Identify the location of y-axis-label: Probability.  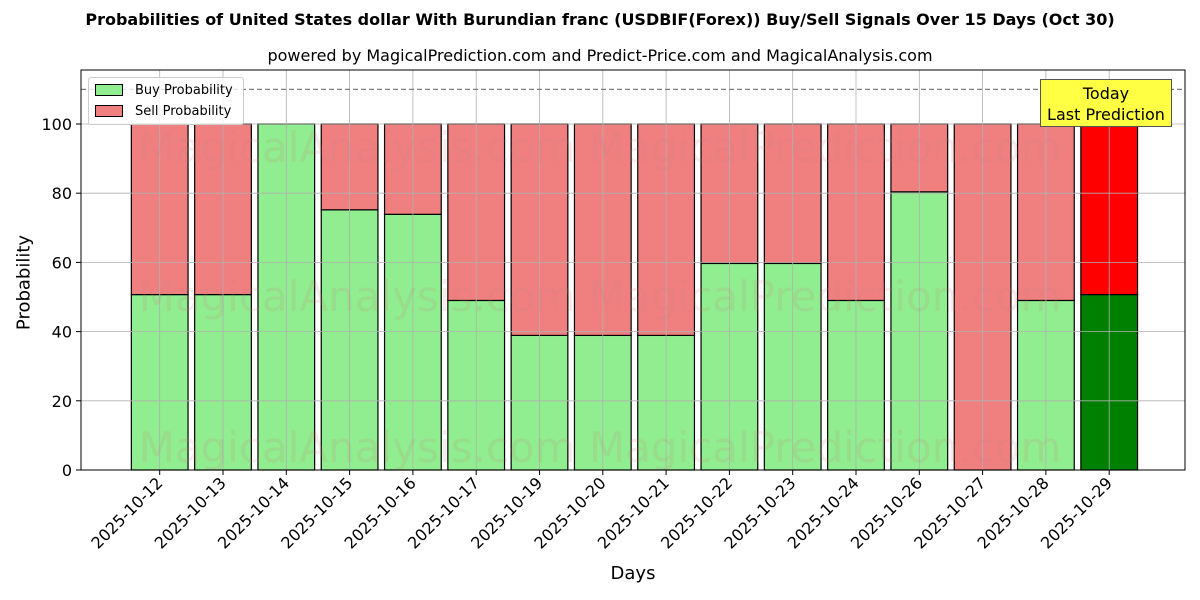
(24, 282).